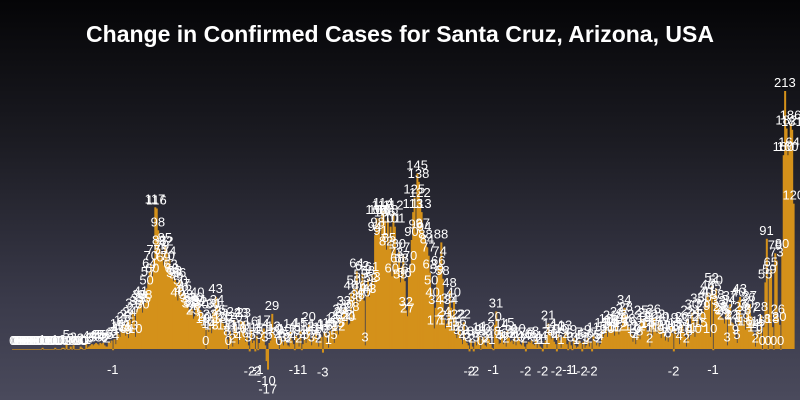 This screenshot has height=400, width=800. What do you see at coordinates (660, 329) in the screenshot?
I see `data-label-460: 9` at bounding box center [660, 329].